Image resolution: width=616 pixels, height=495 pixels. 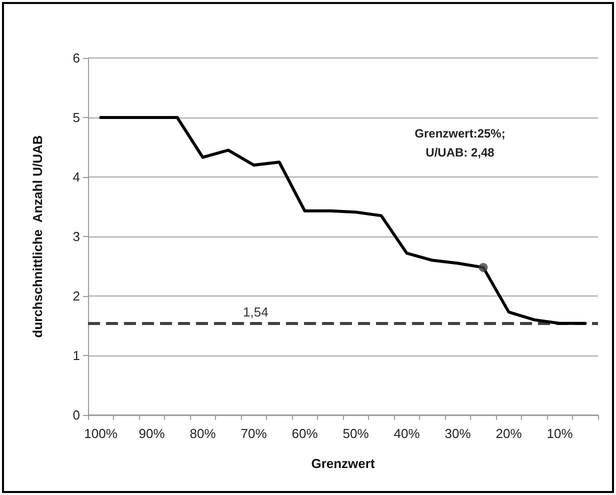 What do you see at coordinates (203, 433) in the screenshot?
I see `x-tick-label: 80%` at bounding box center [203, 433].